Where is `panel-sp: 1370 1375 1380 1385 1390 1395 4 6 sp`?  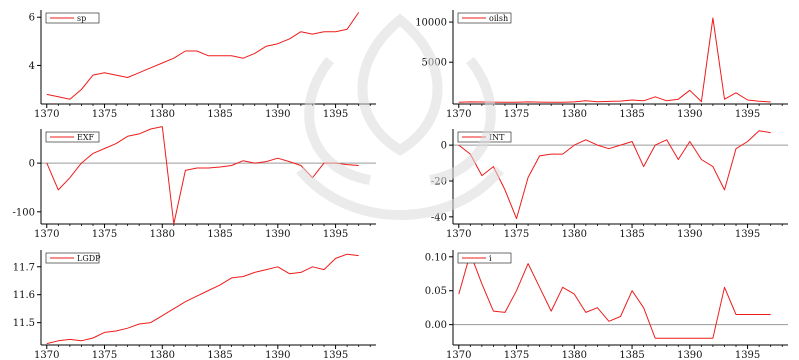
panel-sp: 1370 1375 1380 1385 1390 1395 4 6 sp is located at coordinates (202, 65).